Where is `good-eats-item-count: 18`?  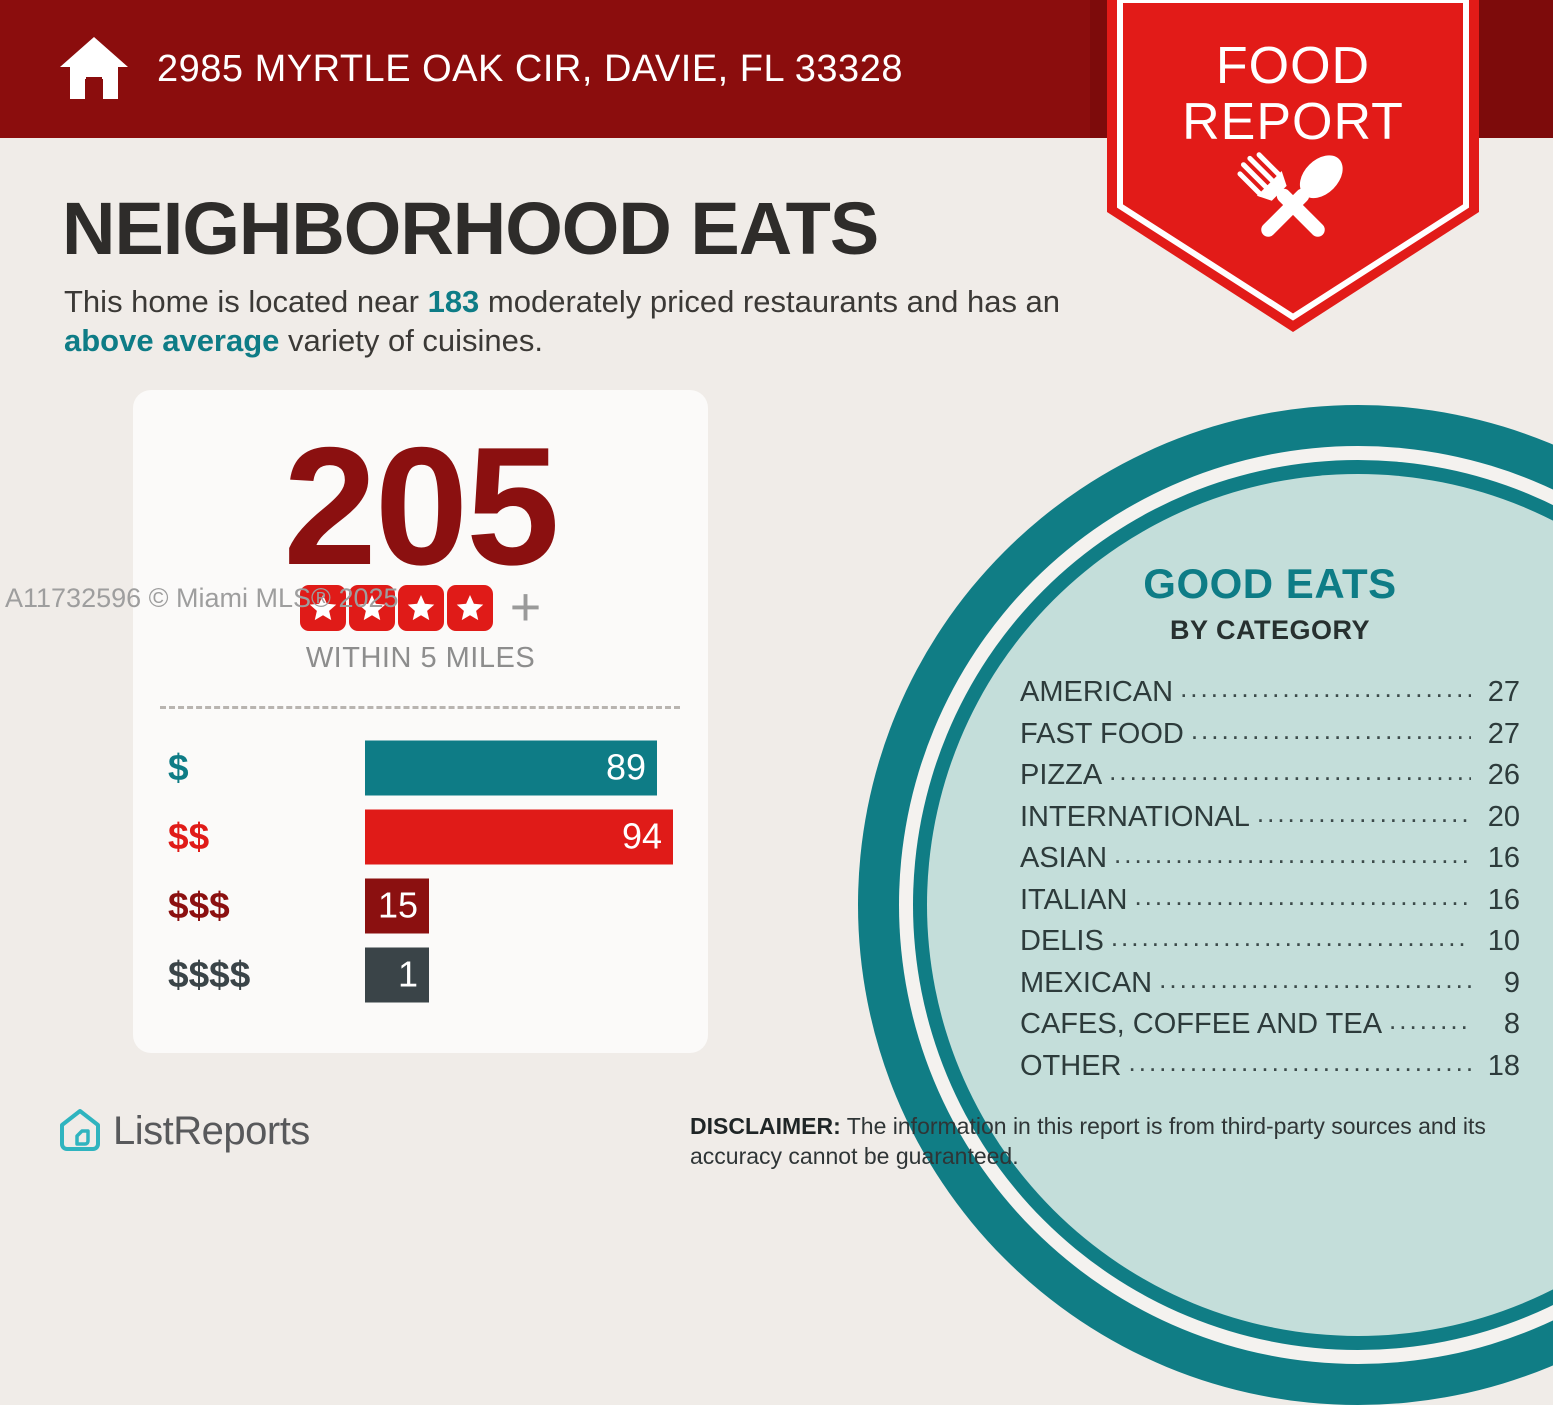
good-eats-item-count: 18 is located at coordinates (1503, 1065).